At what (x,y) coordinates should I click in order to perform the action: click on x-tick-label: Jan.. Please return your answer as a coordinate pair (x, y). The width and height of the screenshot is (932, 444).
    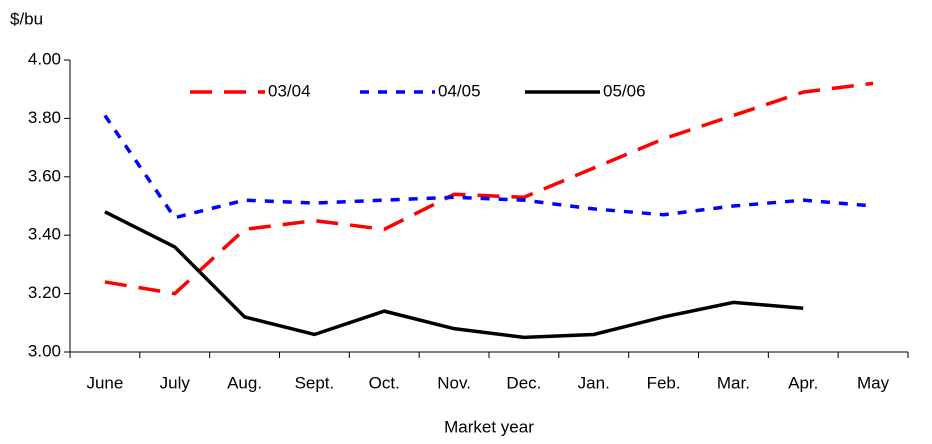
    Looking at the image, I should click on (594, 382).